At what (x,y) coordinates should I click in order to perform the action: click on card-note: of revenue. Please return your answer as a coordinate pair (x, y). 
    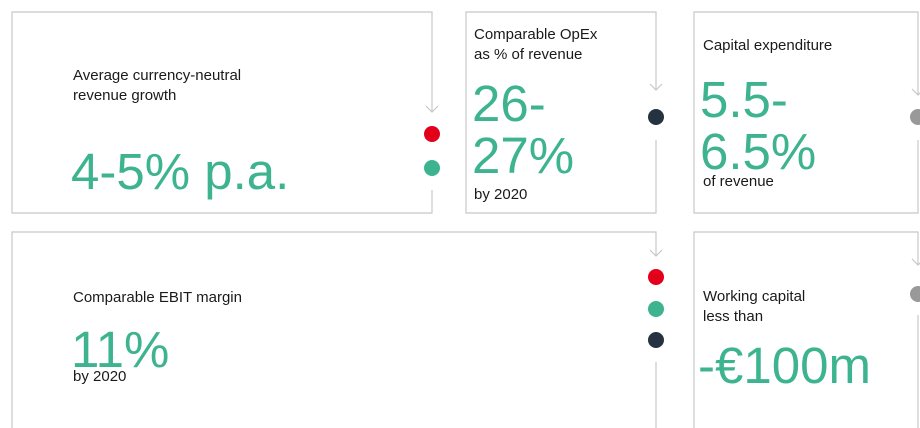
    Looking at the image, I should click on (738, 181).